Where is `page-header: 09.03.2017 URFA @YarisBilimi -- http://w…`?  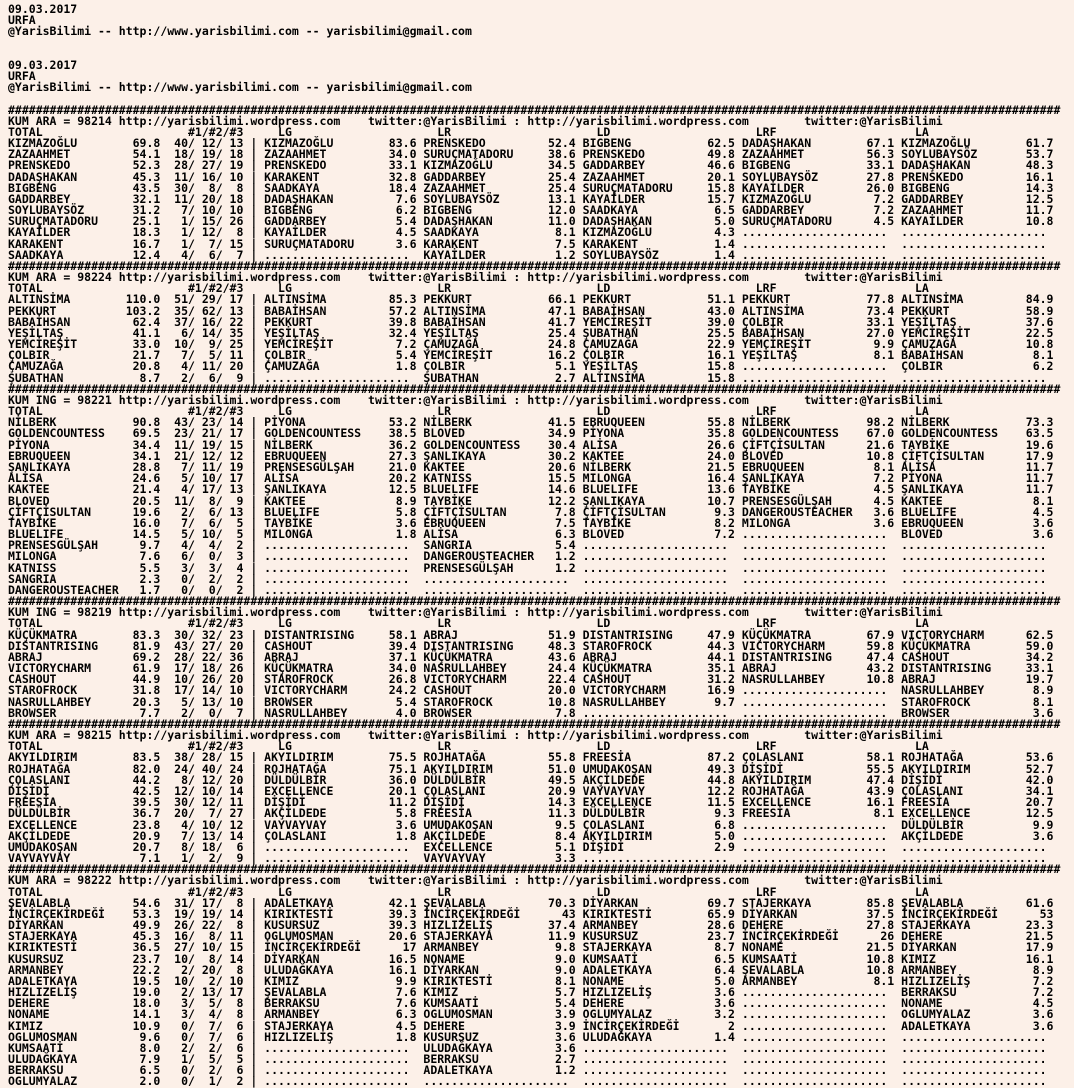 page-header: 09.03.2017 URFA @YarisBilimi -- http://w… is located at coordinates (541, 53).